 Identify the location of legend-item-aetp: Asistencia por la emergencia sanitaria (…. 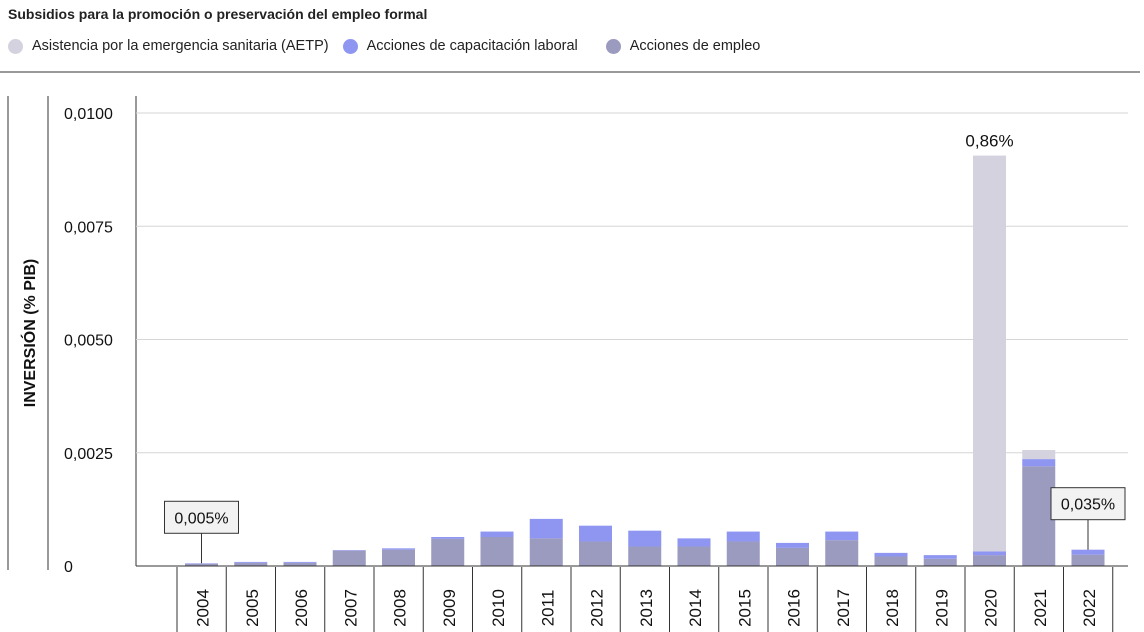
(168, 46).